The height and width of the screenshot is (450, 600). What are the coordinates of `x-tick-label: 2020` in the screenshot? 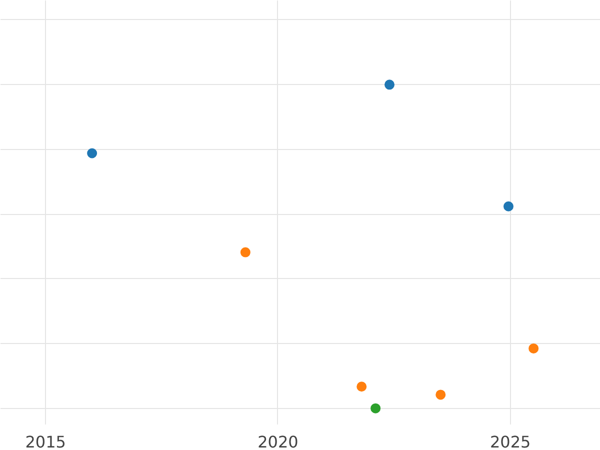 It's located at (278, 441).